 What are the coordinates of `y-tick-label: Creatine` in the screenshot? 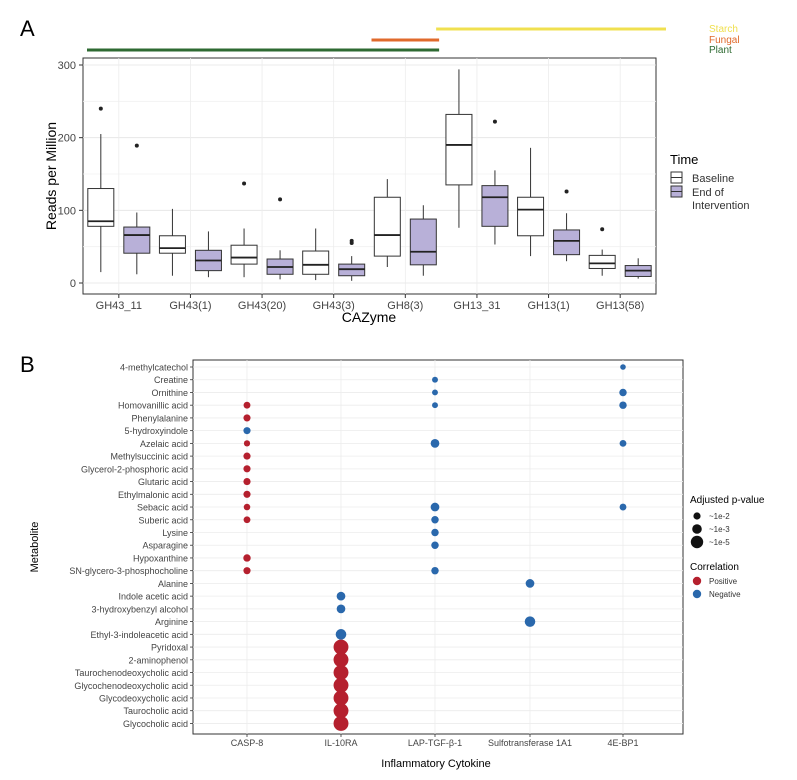 It's located at (171, 380).